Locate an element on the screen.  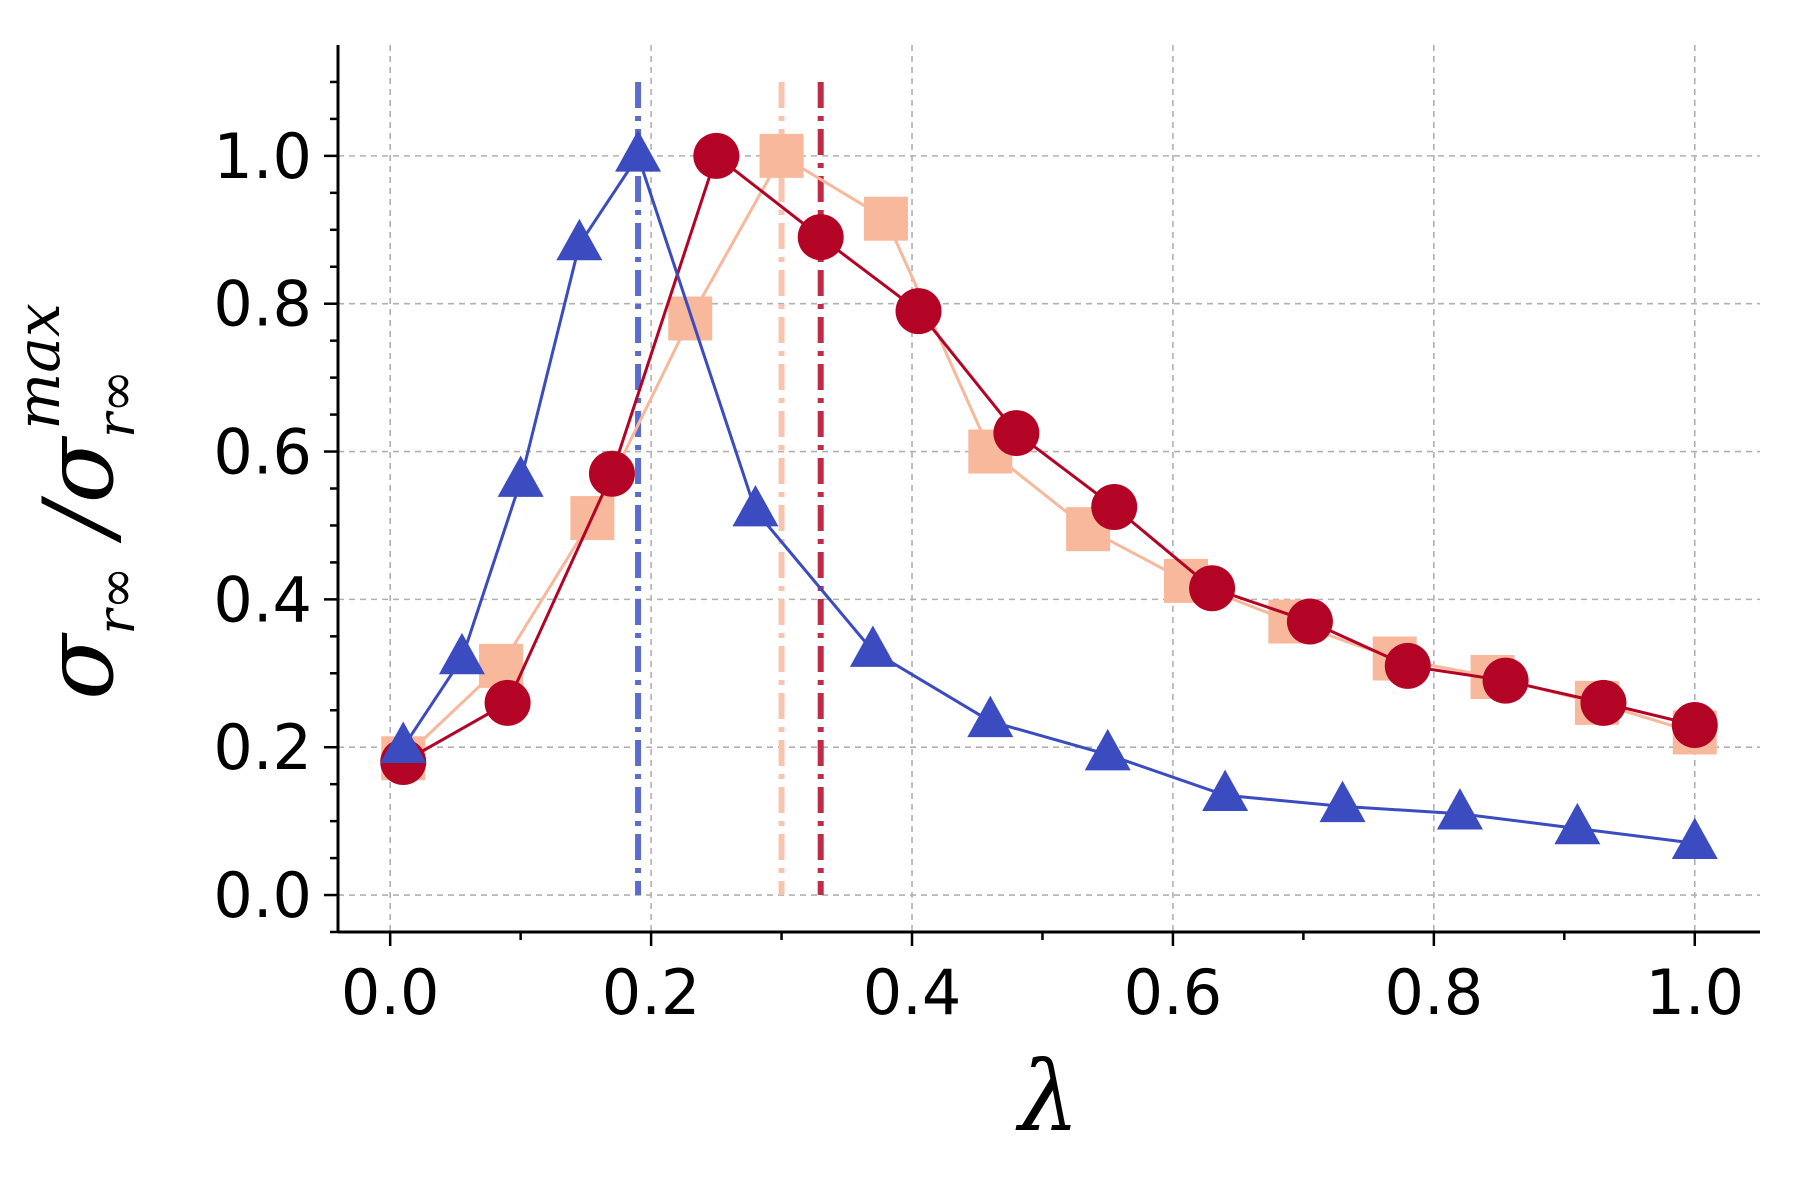
y-label-den-sup: max is located at coordinates (39, 366).